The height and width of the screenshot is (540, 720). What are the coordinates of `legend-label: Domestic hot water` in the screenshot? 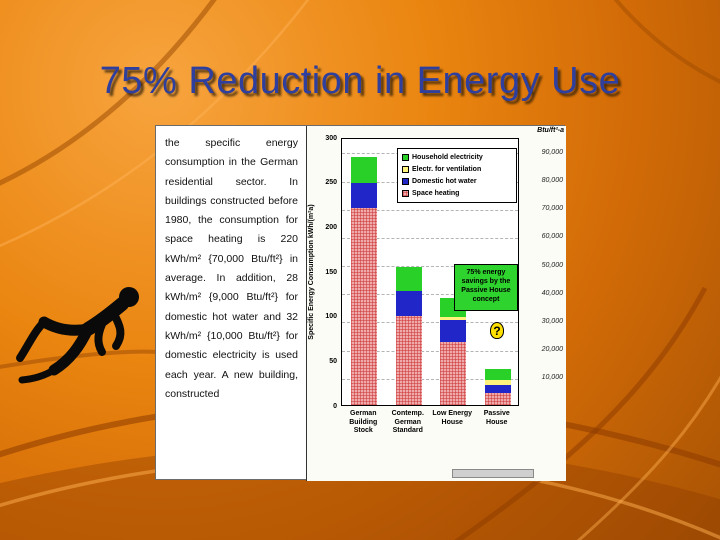 It's located at (444, 181).